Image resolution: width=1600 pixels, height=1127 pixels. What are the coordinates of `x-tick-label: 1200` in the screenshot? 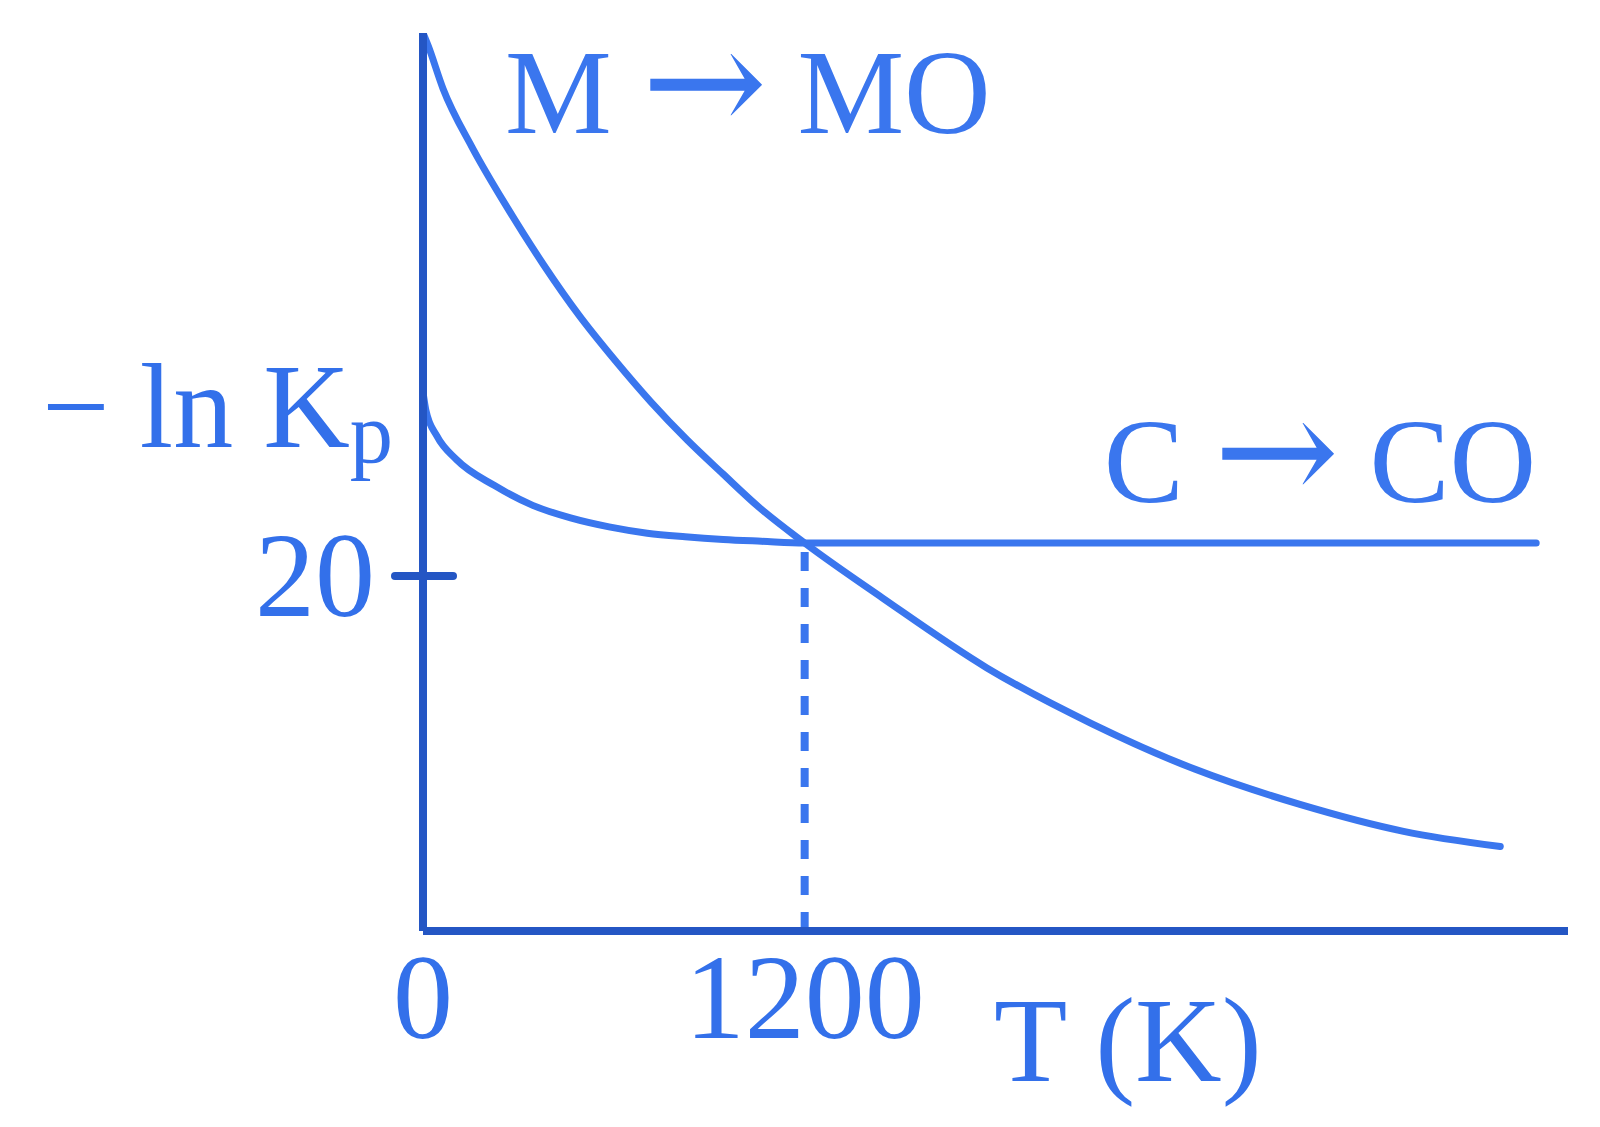 It's located at (804, 997).